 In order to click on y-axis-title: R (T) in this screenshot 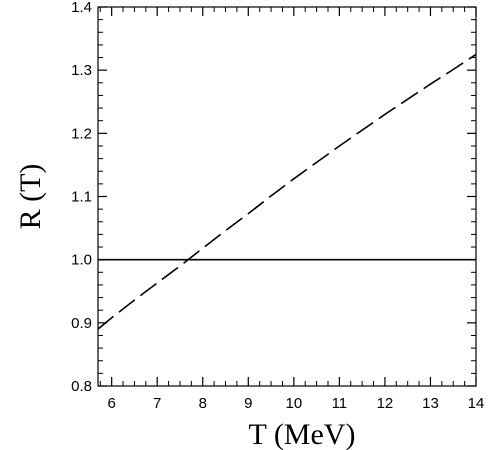, I will do `click(30, 197)`.